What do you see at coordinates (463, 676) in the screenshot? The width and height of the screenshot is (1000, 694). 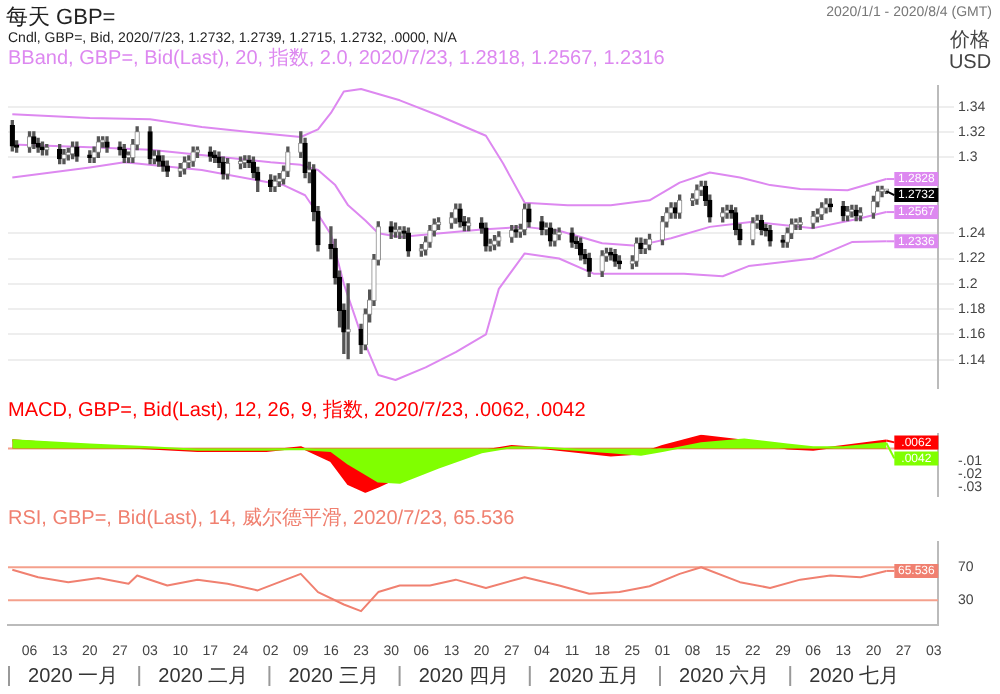 I see `text: 2020 四月` at bounding box center [463, 676].